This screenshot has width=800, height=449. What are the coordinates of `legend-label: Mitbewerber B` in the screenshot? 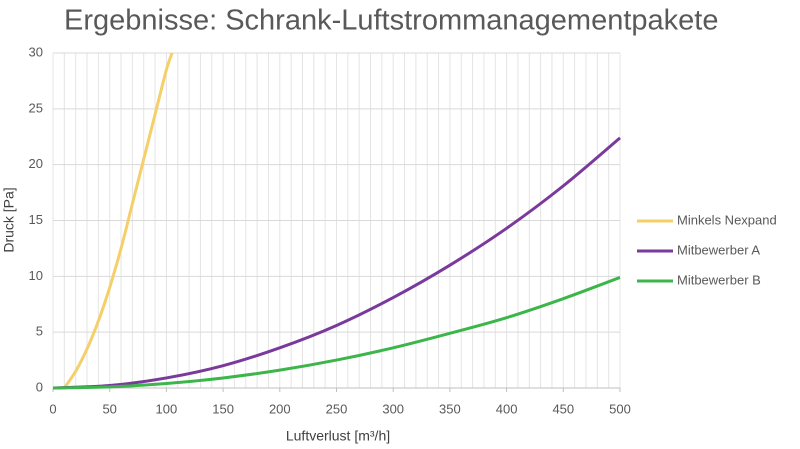 It's located at (719, 279).